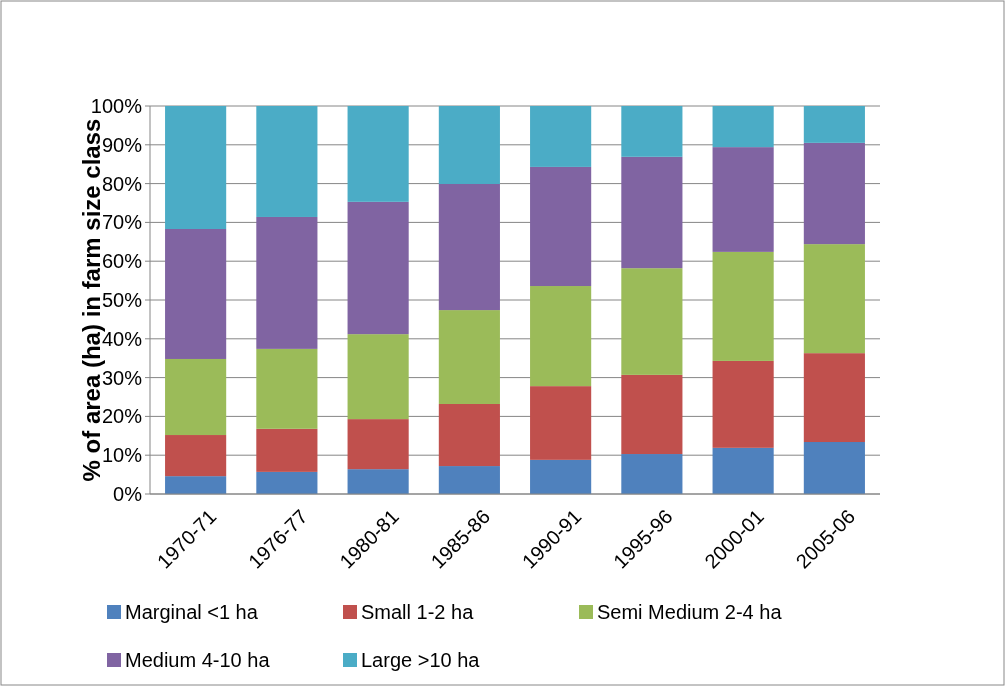 This screenshot has height=686, width=1005. Describe the element at coordinates (122, 183) in the screenshot. I see `y-tick-label: 80%` at that location.